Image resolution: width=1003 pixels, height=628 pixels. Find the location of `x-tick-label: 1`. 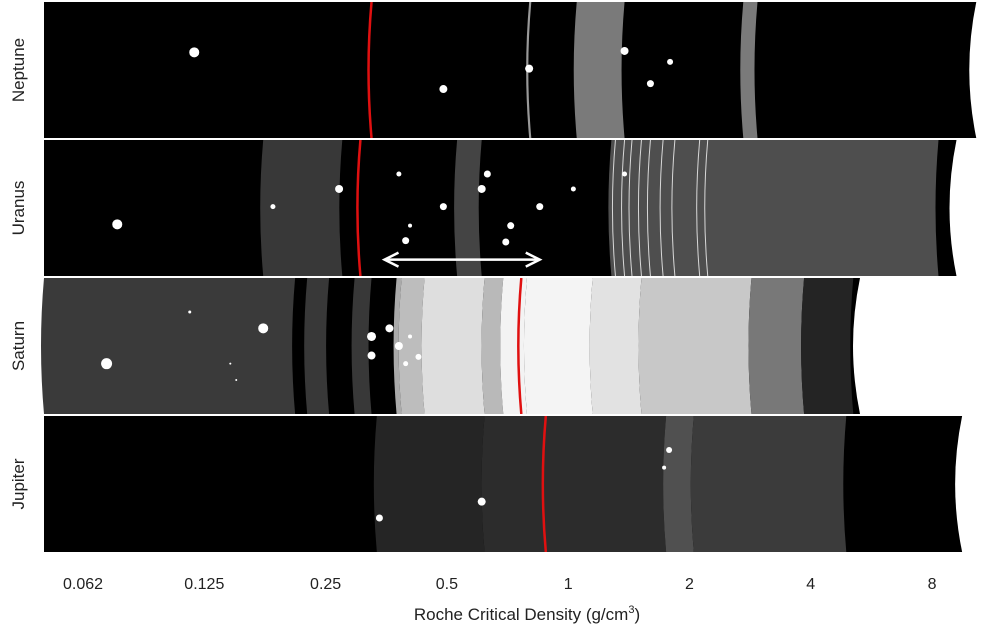

x-tick-label: 1 is located at coordinates (568, 584).